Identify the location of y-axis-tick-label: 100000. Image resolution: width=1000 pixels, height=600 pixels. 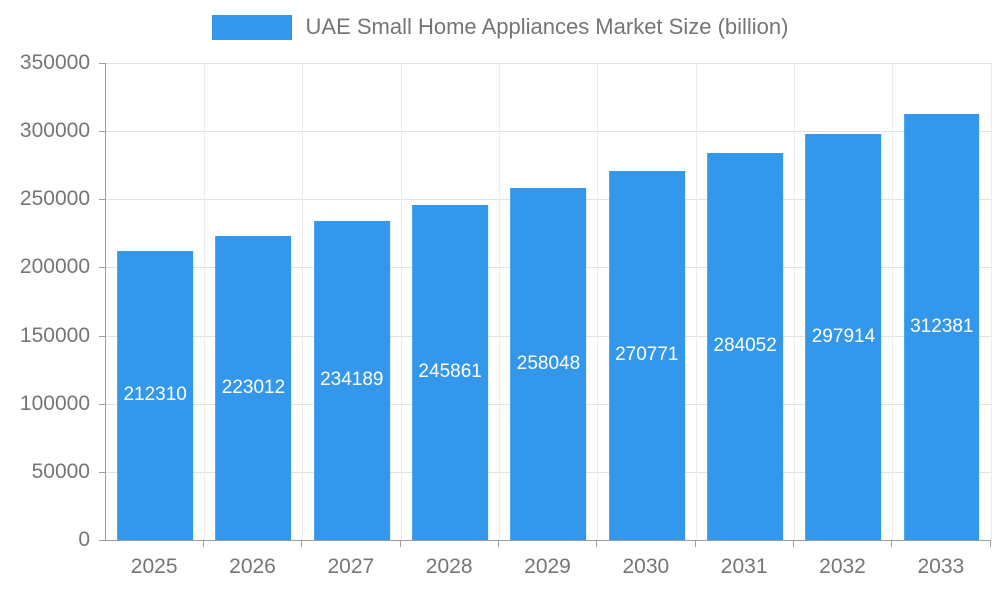
(54, 403).